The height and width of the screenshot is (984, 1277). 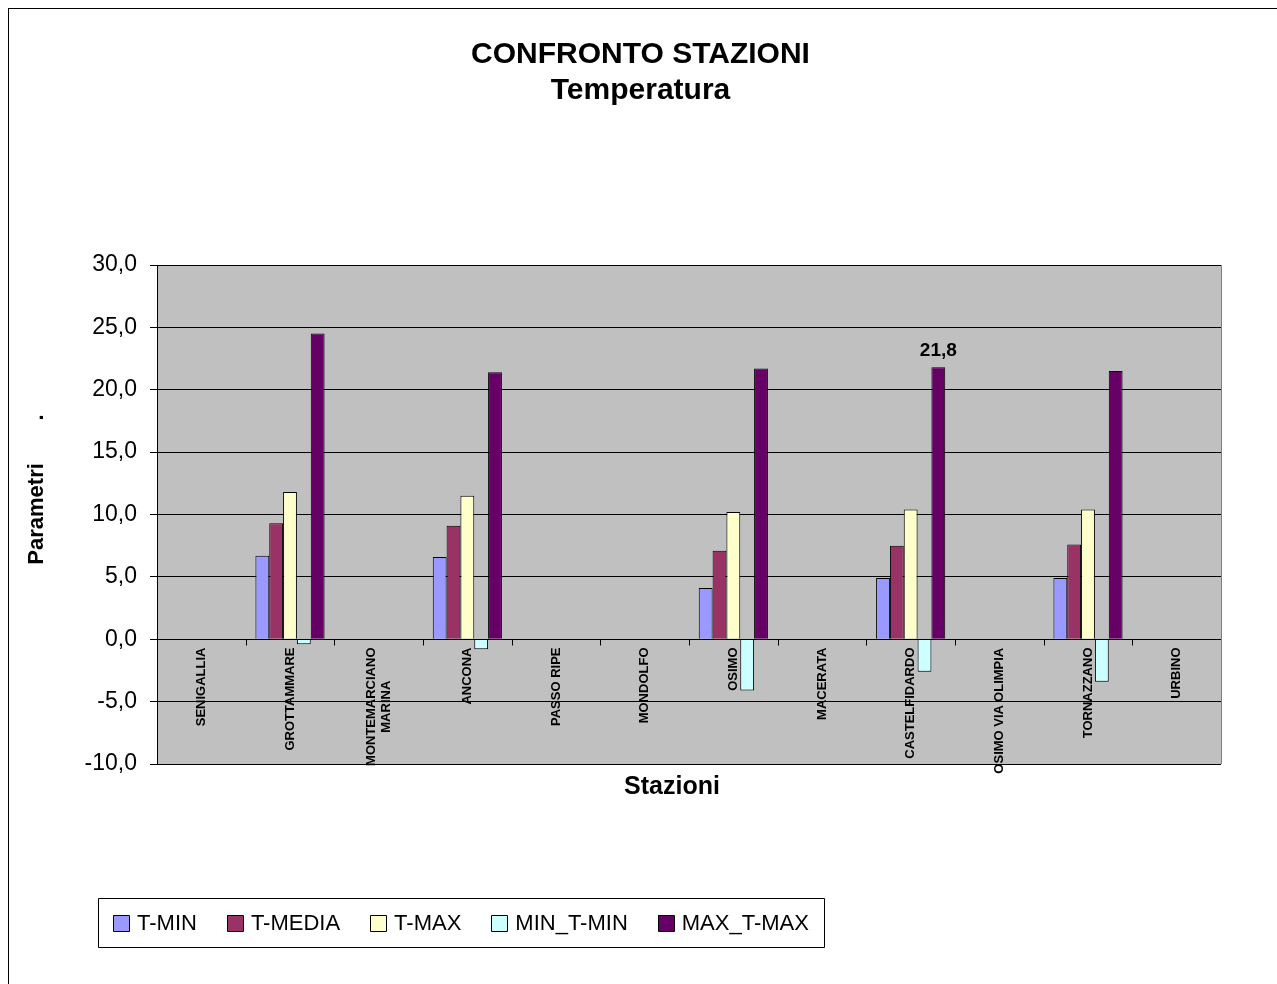 What do you see at coordinates (821, 683) in the screenshot?
I see `x-tick-label: MACERATA` at bounding box center [821, 683].